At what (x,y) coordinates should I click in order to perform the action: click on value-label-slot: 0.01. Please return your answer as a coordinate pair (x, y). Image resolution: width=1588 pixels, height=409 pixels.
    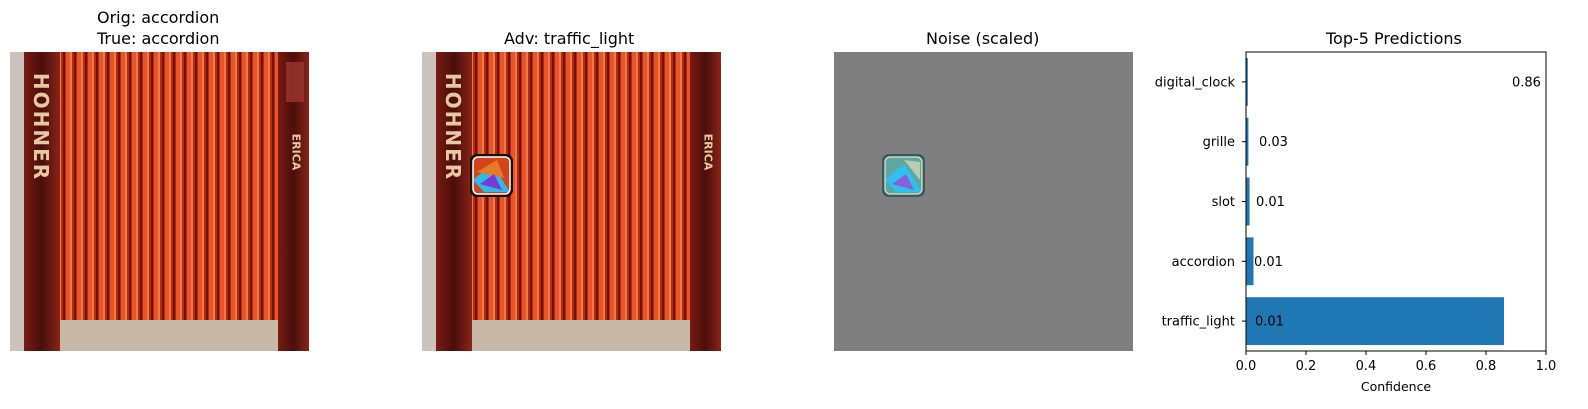
    Looking at the image, I should click on (1270, 202).